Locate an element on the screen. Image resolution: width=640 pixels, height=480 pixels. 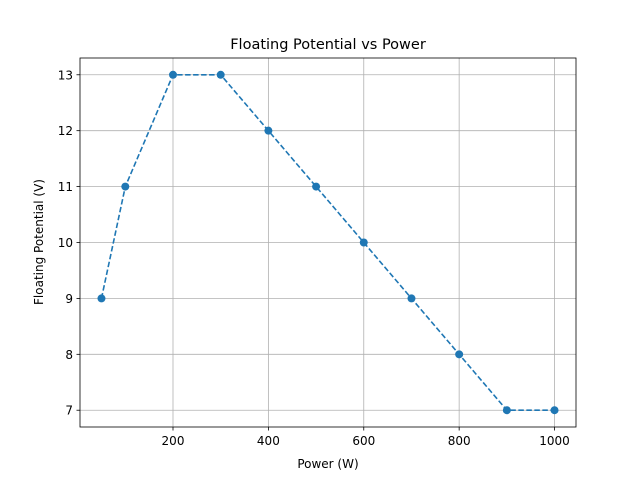
chart-title: Floating Potential vs Power is located at coordinates (328, 45).